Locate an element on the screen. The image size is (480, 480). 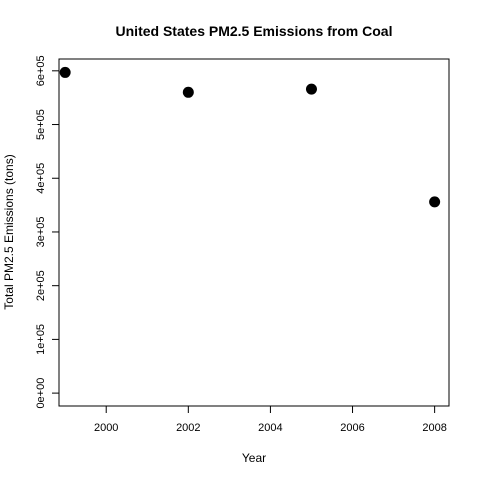
x-axis-label: Year is located at coordinates (254, 458).